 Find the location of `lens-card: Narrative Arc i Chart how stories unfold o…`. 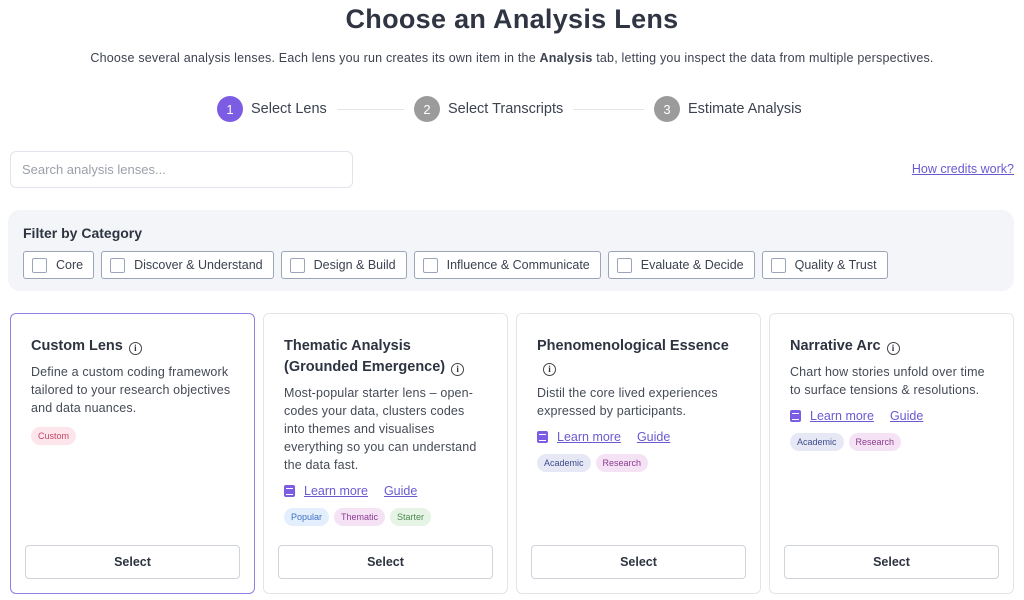

lens-card: Narrative Arc i Chart how stories unfold o… is located at coordinates (891, 453).